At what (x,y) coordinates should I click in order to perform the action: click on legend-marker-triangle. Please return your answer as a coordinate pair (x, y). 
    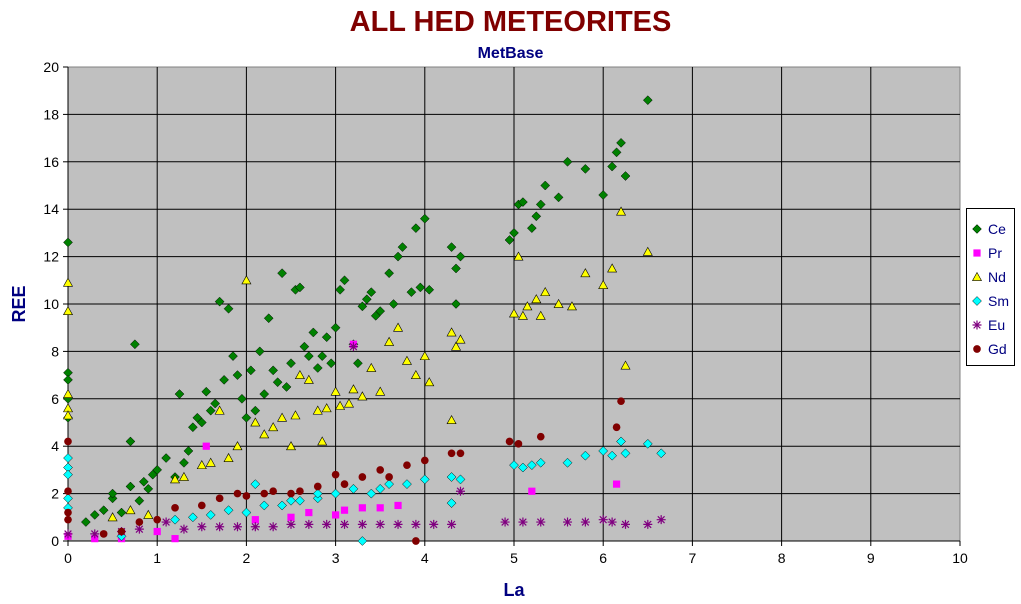
    Looking at the image, I should click on (977, 276).